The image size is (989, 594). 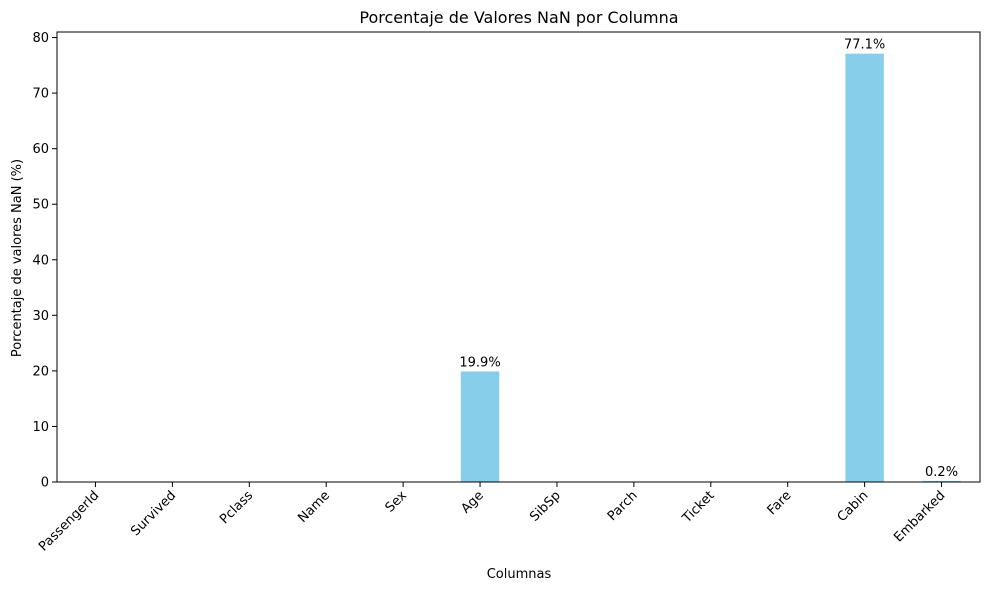 I want to click on data-label-age: 19.9%, so click(x=479, y=362).